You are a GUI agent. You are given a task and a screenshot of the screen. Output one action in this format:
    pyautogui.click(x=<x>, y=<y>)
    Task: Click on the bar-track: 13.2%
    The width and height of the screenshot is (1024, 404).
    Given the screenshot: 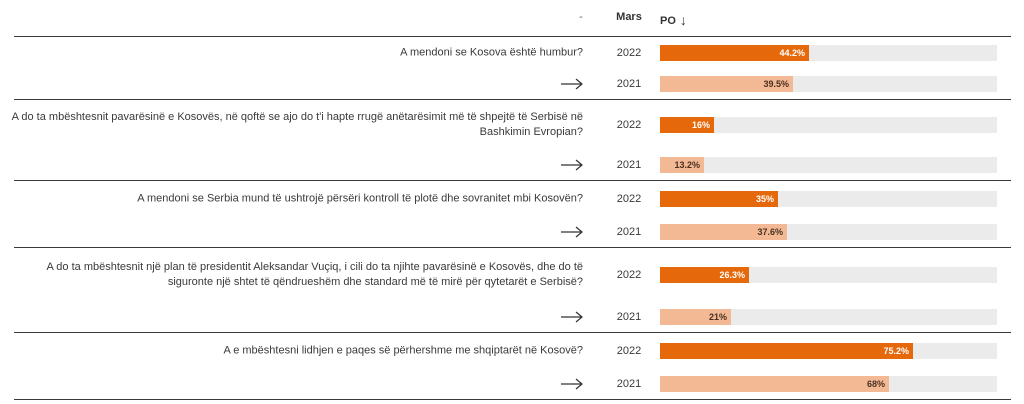 What is the action you would take?
    pyautogui.click(x=828, y=165)
    